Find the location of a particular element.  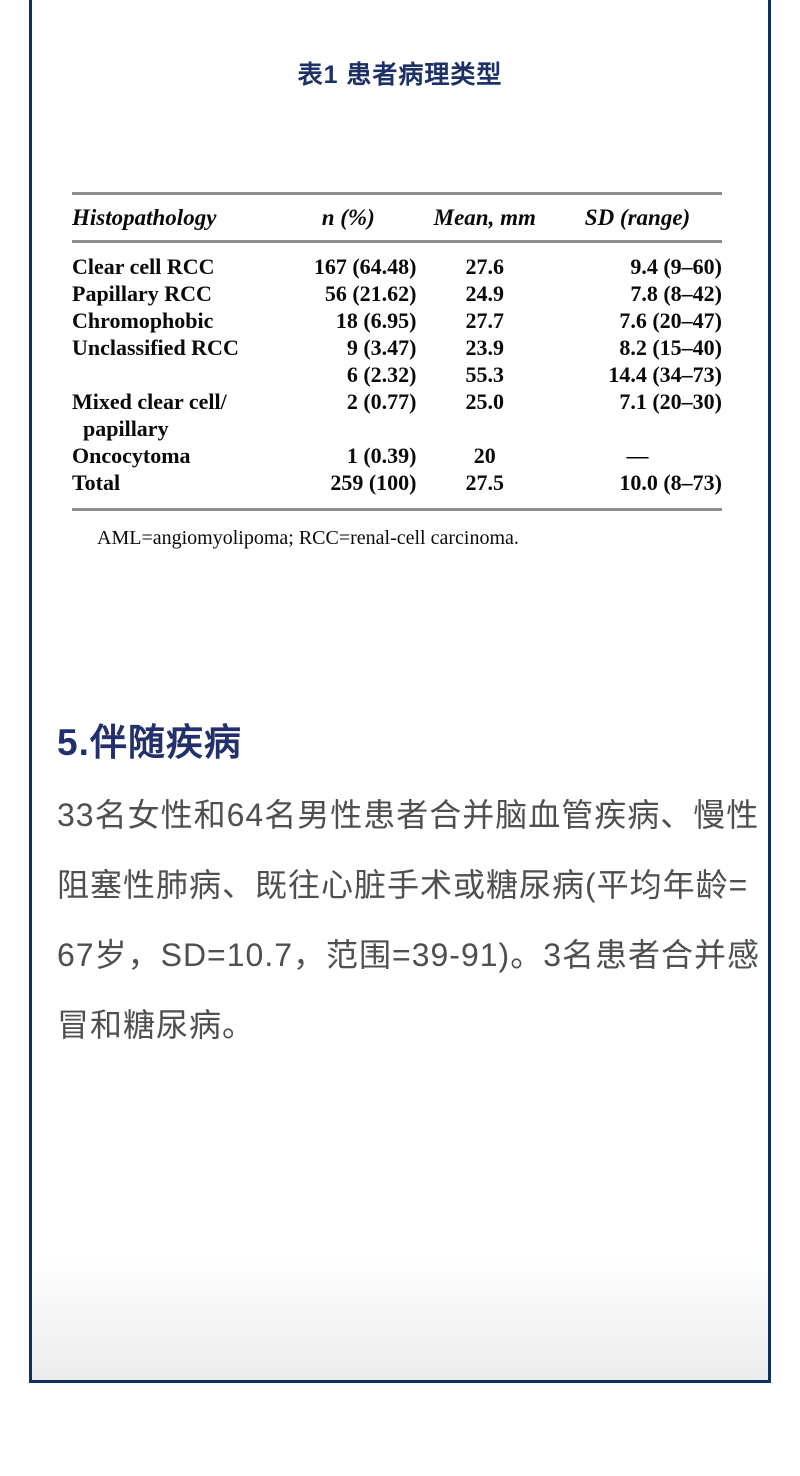

col-header-histopathology: Histopathology is located at coordinates (176, 218).